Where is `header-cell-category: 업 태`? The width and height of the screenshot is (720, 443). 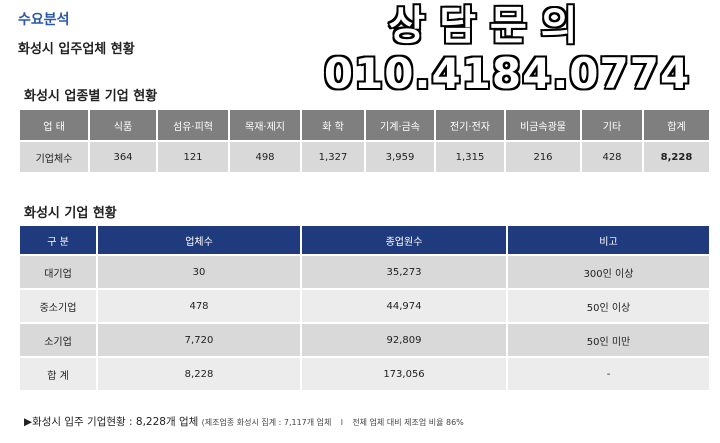
header-cell-category: 업 태 is located at coordinates (54, 125).